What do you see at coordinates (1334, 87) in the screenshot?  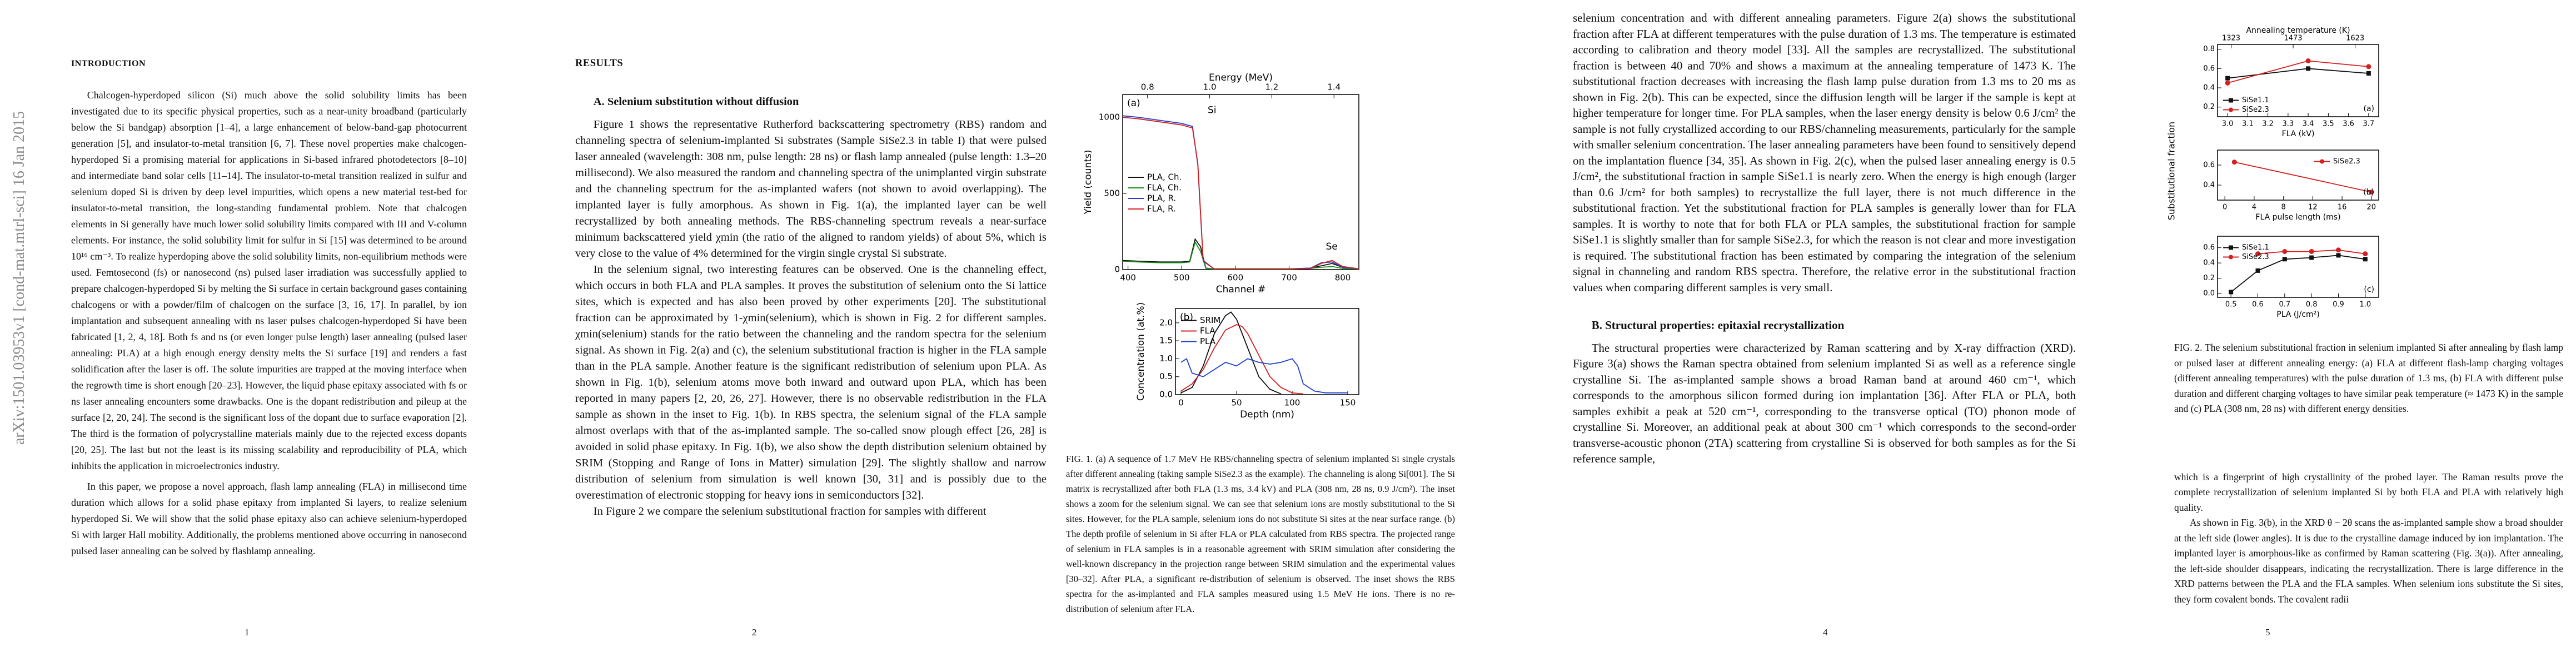 I see `top-x-tick-label: 1.4` at bounding box center [1334, 87].